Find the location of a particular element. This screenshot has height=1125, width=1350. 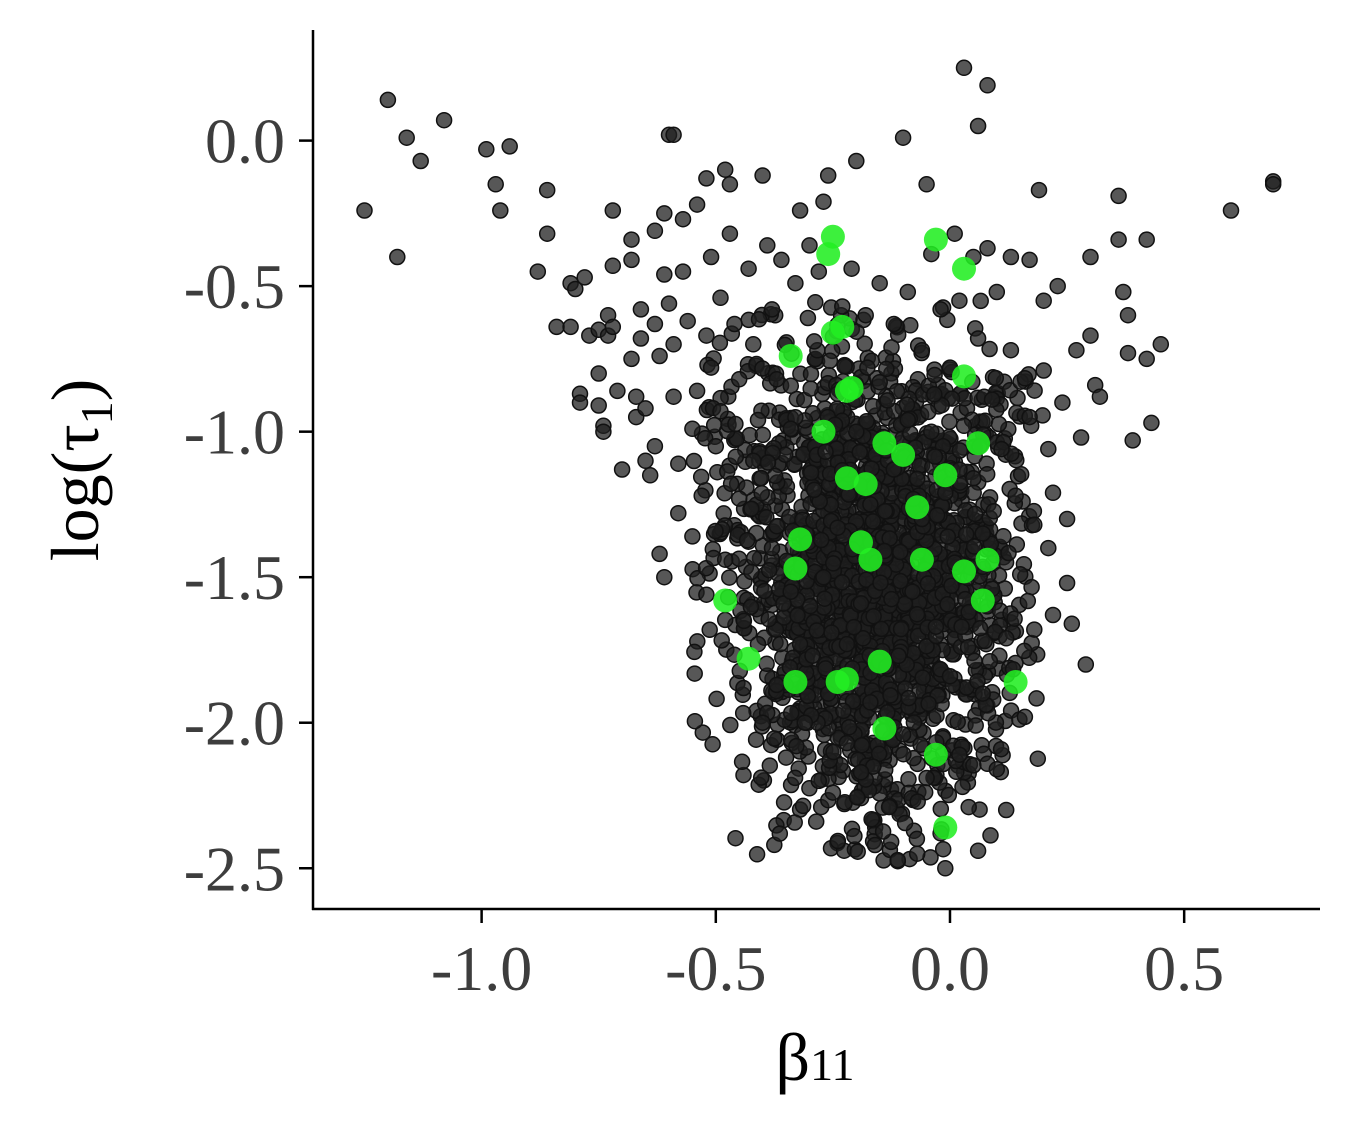

x-axis-title-base: β is located at coordinates (793, 1057).